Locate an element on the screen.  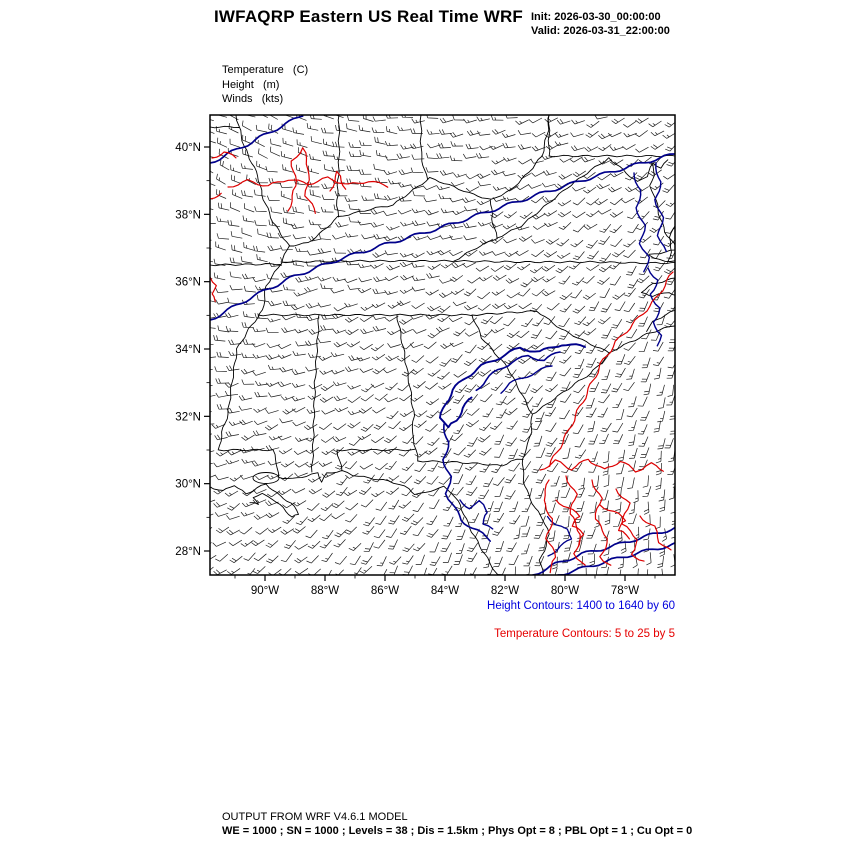
lat-tick-label: 34°N is located at coordinates (188, 350).